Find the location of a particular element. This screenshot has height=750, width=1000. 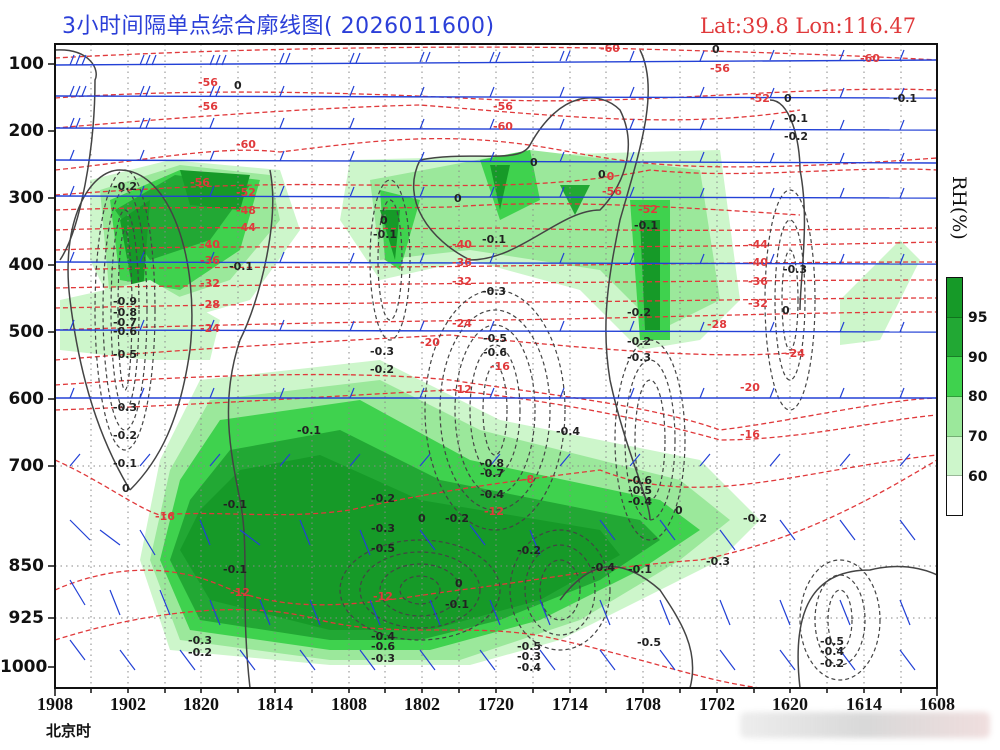

x-tick-label: 1708 is located at coordinates (643, 704).